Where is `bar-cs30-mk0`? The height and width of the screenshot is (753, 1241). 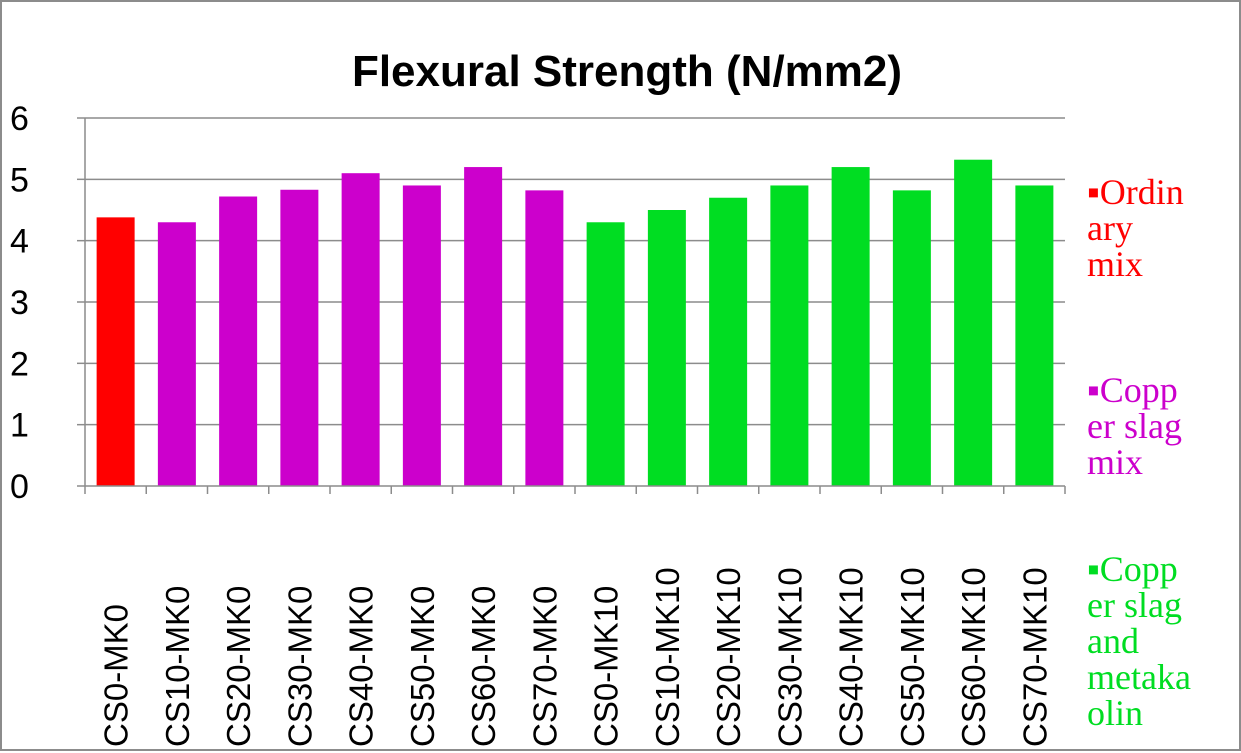
bar-cs30-mk0 is located at coordinates (299, 337).